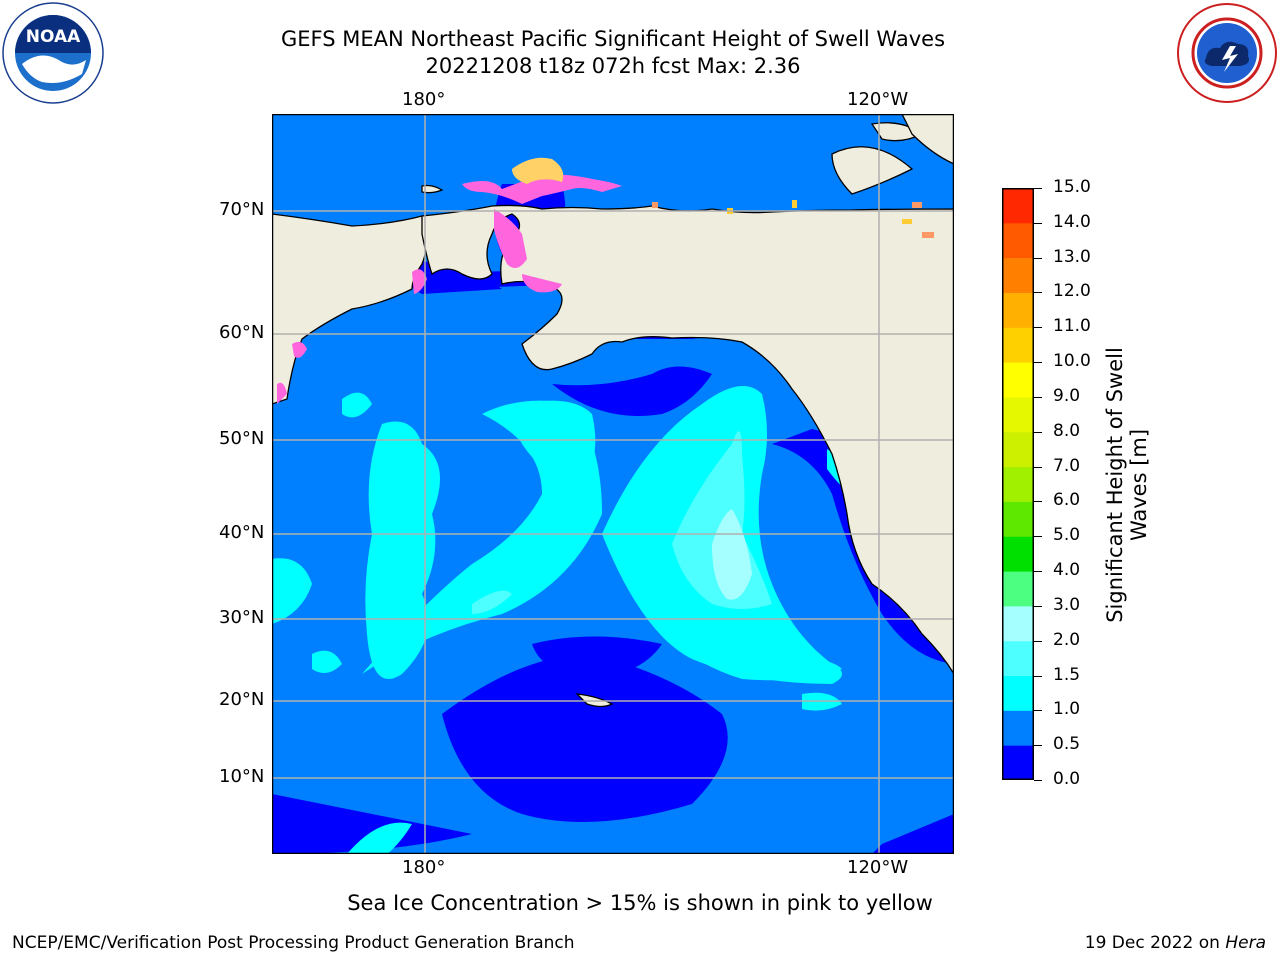  I want to click on colorbar-title: Significant Height of Swell Waves [m], so click(1127, 485).